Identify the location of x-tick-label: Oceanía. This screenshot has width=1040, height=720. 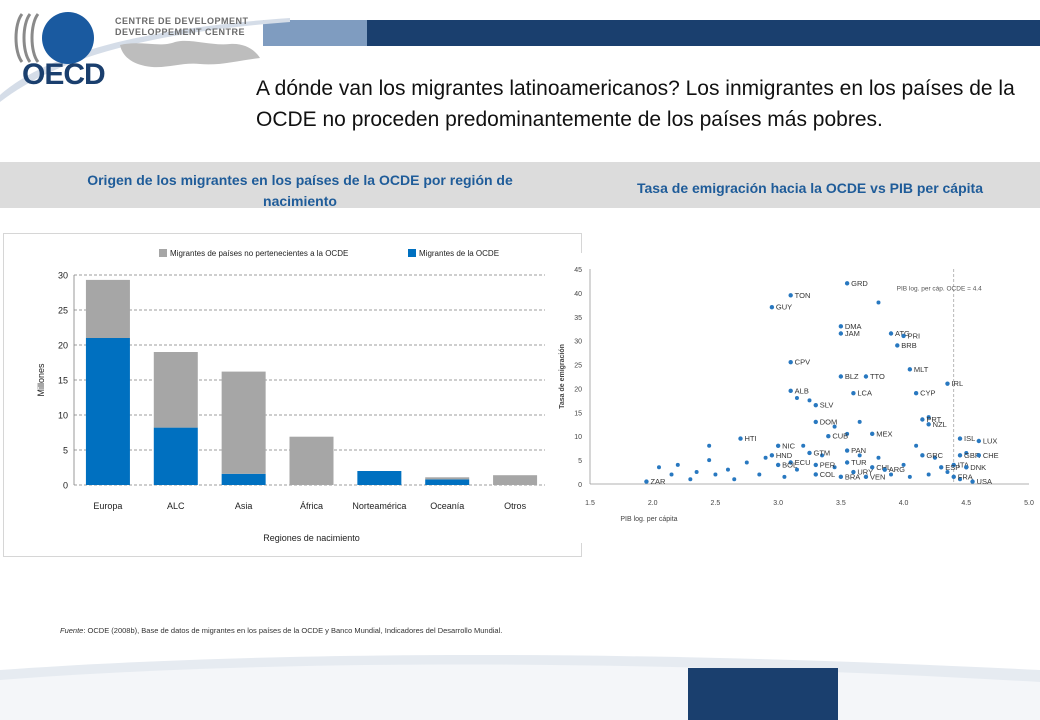
(447, 506).